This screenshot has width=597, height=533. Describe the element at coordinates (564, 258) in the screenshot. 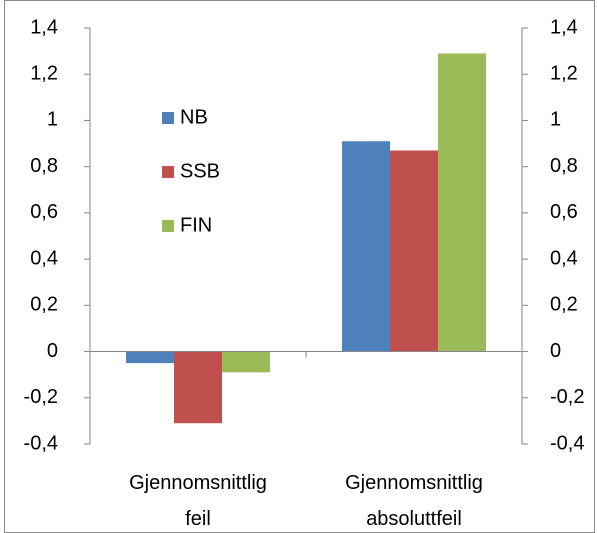

I see `y2-tick-label: 0,4` at that location.